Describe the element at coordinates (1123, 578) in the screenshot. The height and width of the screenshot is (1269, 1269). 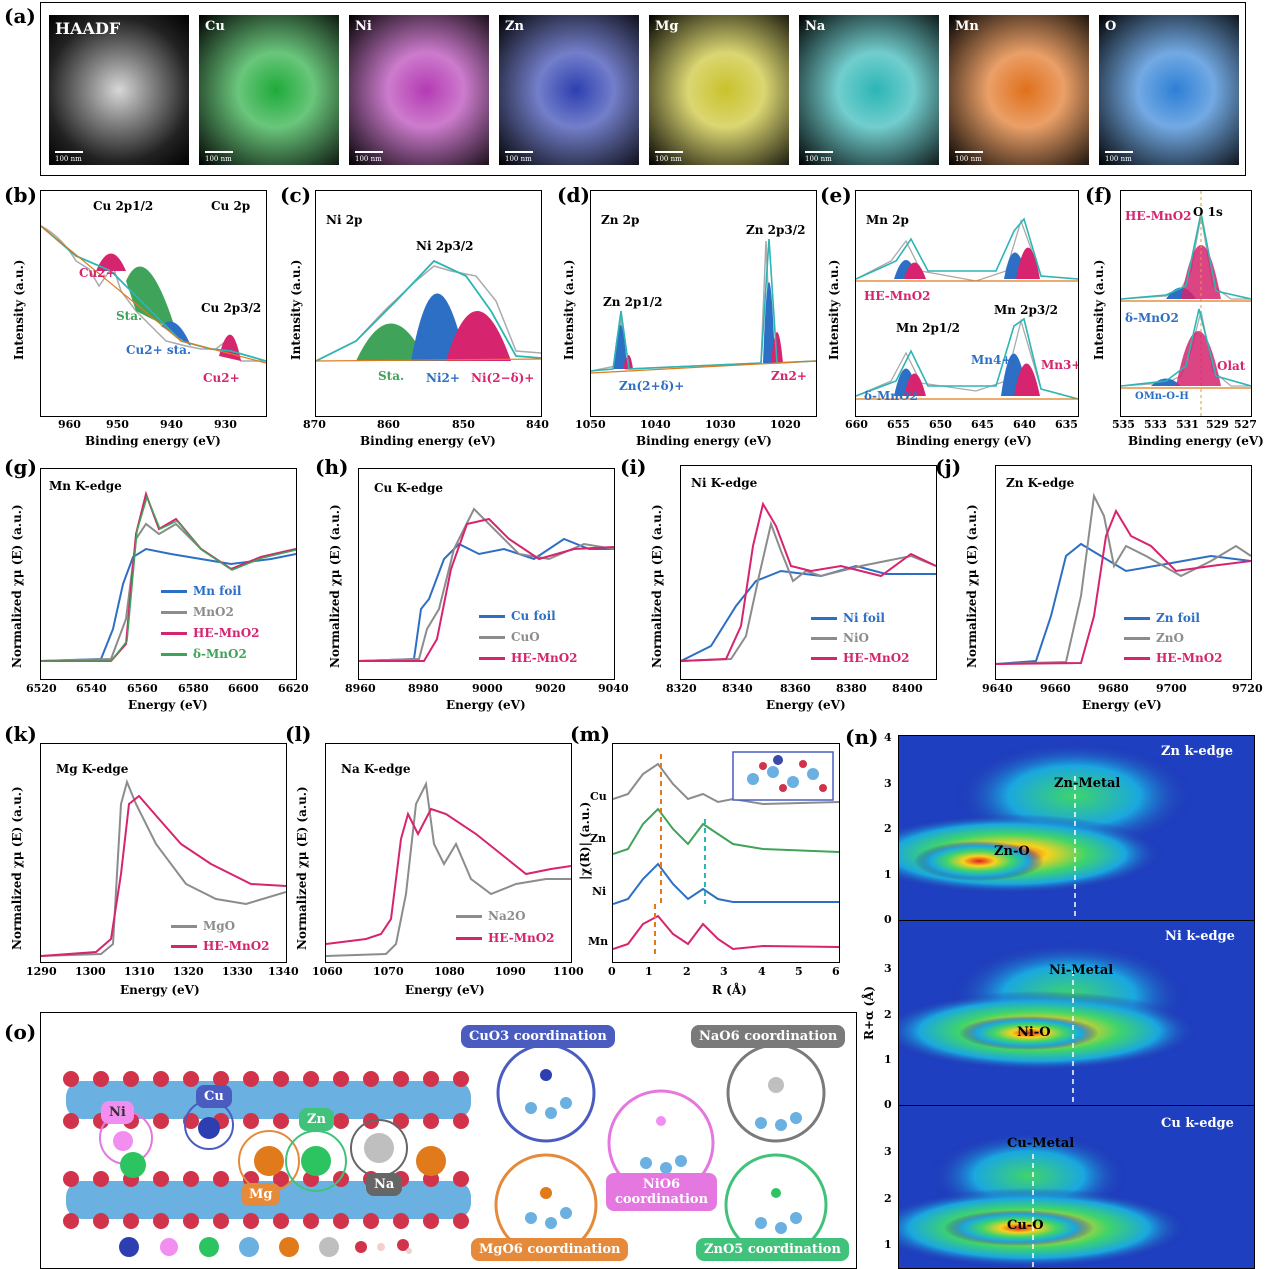
I see `xanes-zn-svg` at that location.